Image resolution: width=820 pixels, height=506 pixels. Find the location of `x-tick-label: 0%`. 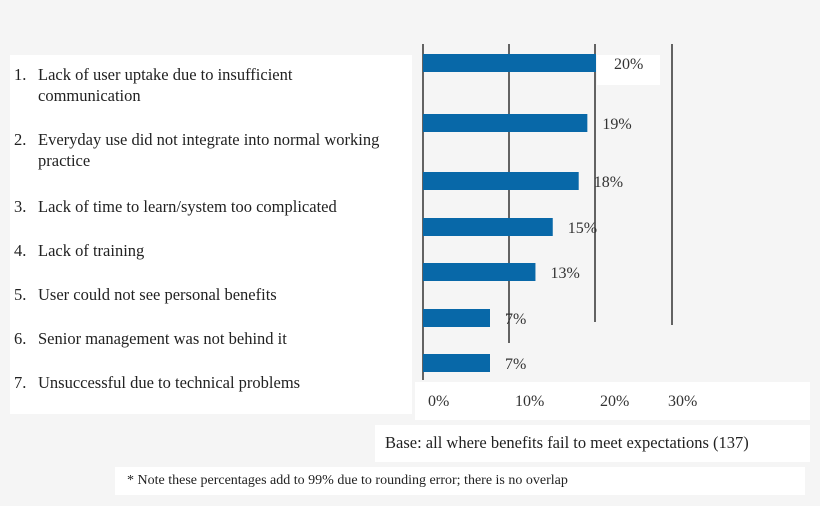

x-tick-label: 0% is located at coordinates (438, 401).